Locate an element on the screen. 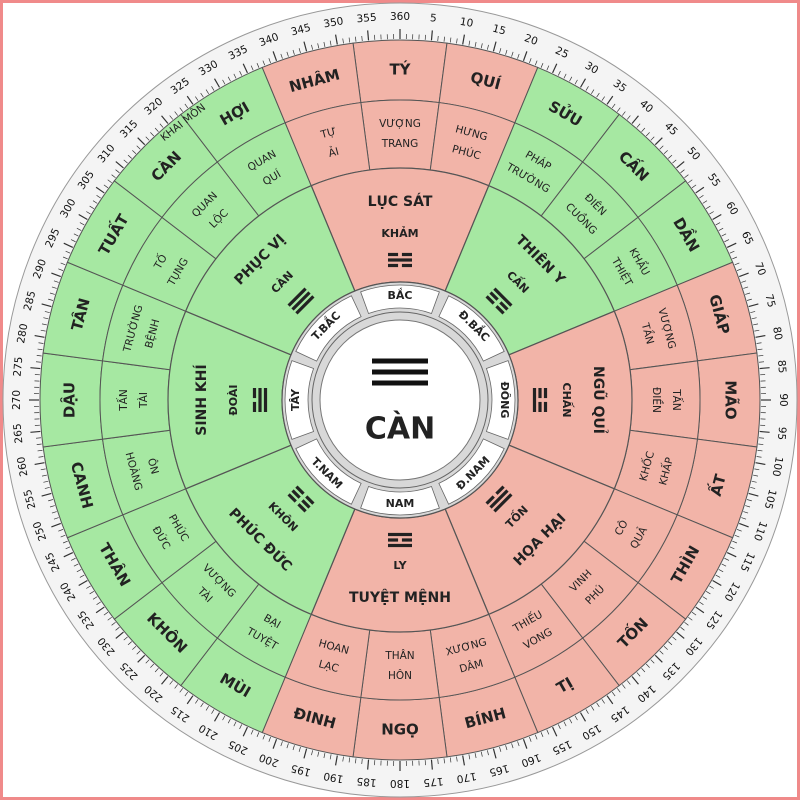  star-label: HÔN is located at coordinates (400, 675).